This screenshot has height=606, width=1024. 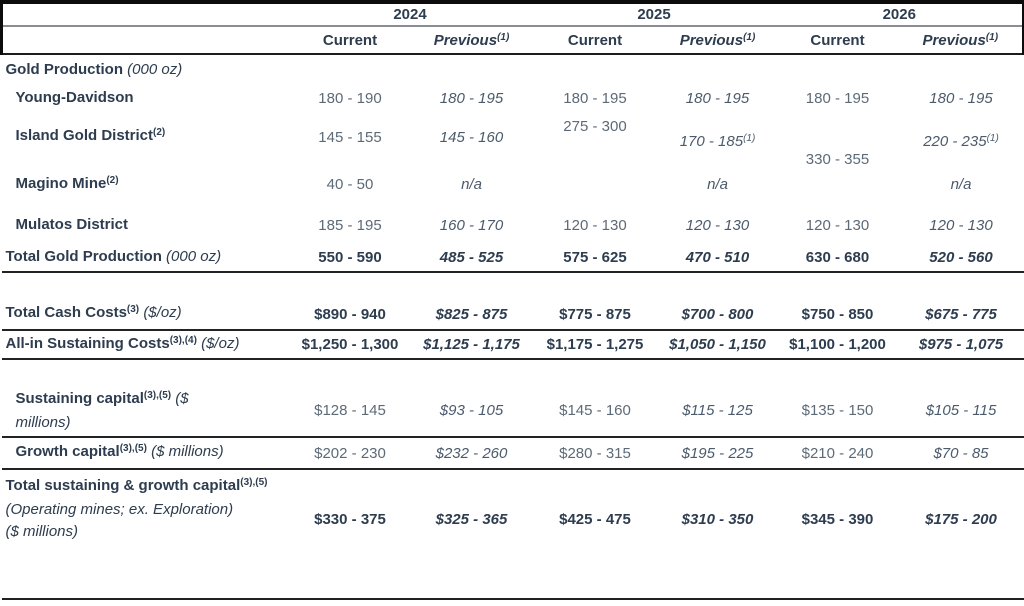 I want to click on cell-young-2024-previous: 180 - 195, so click(x=471, y=98).